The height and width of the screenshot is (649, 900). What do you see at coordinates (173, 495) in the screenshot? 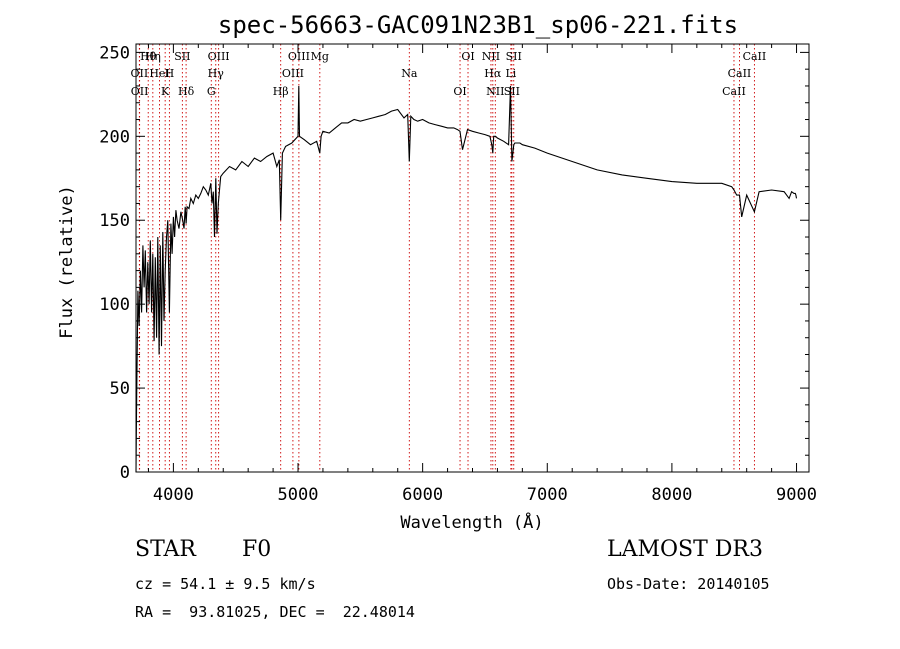
I see `x-tick-label: 4000` at bounding box center [173, 495].